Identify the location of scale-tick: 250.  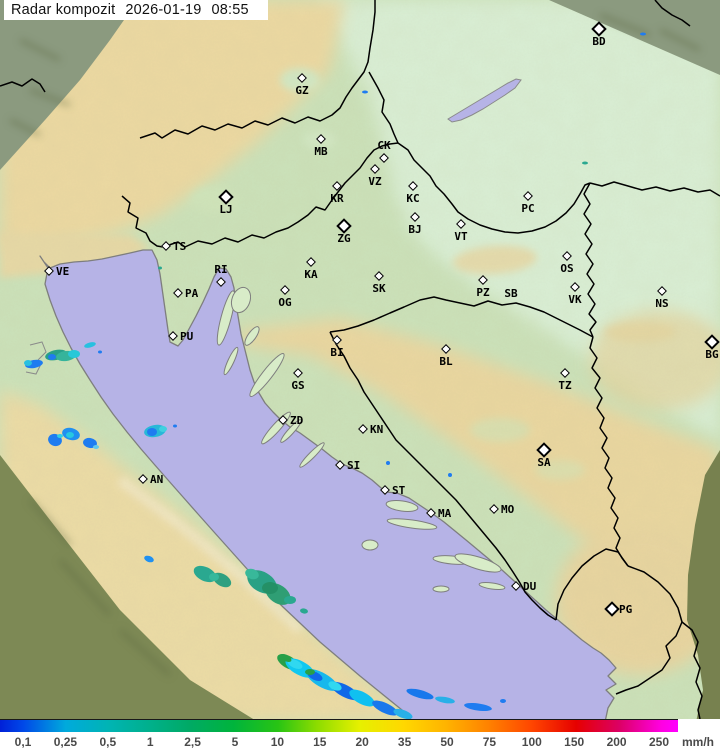
(659, 742).